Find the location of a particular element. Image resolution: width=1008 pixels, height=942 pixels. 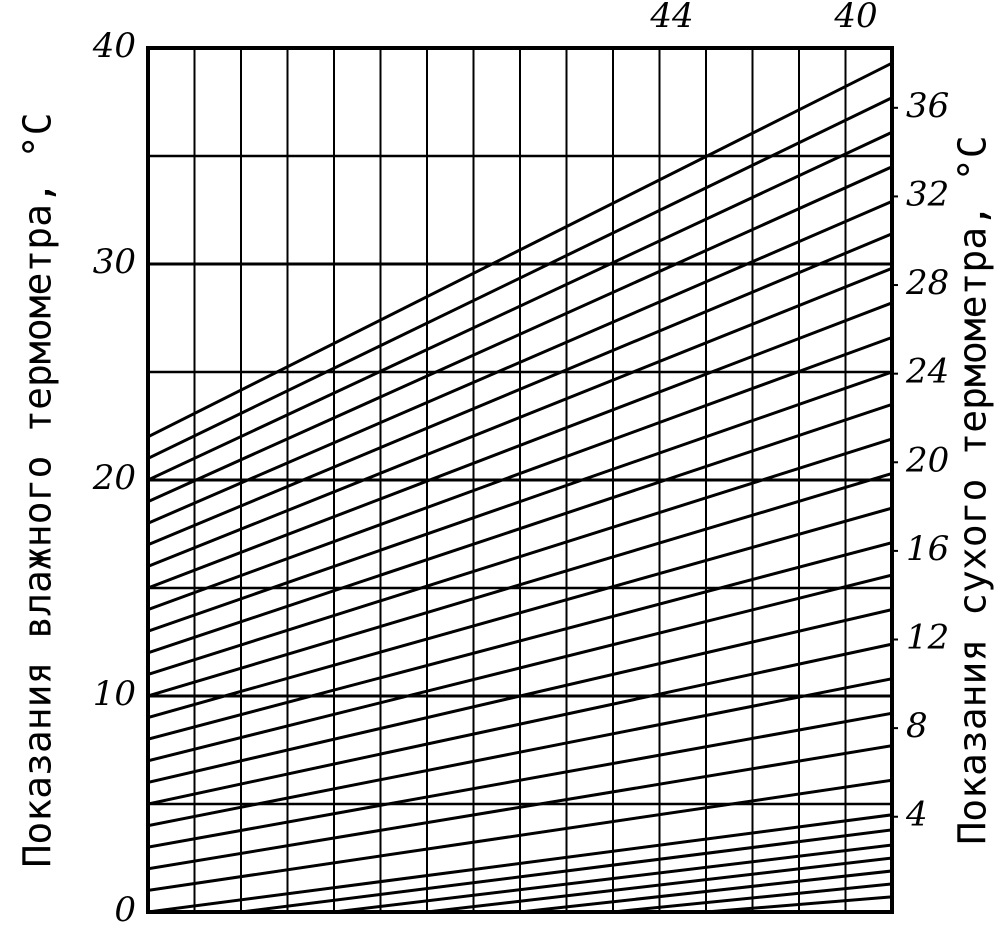

y2-axis-label: Показания сухого термометра, °C is located at coordinates (973, 489).